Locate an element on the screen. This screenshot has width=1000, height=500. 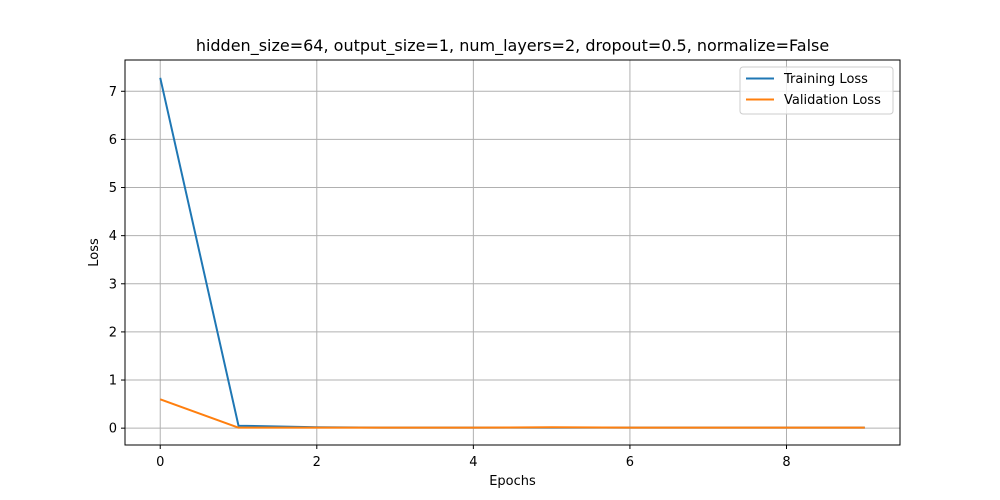
series-line-validation-loss is located at coordinates (512, 413).